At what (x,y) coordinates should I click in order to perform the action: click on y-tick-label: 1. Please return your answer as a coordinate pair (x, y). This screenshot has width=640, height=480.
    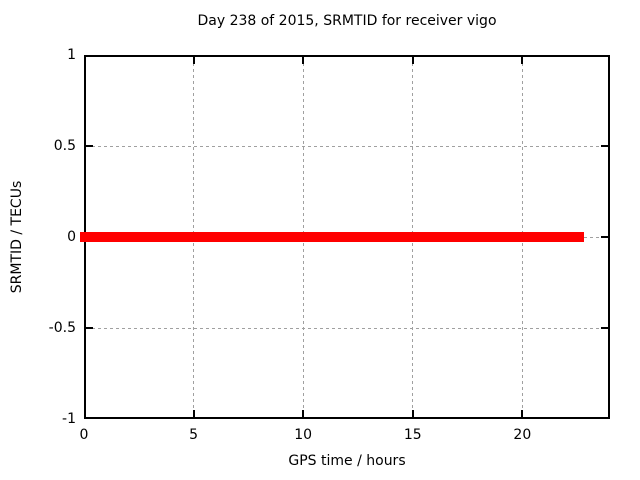
    Looking at the image, I should click on (71, 55).